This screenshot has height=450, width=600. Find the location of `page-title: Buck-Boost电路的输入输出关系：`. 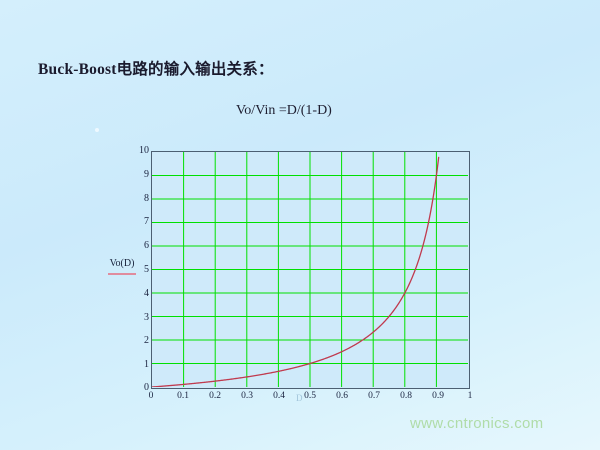

page-title: Buck-Boost电路的输入输出关系： is located at coordinates (156, 69).